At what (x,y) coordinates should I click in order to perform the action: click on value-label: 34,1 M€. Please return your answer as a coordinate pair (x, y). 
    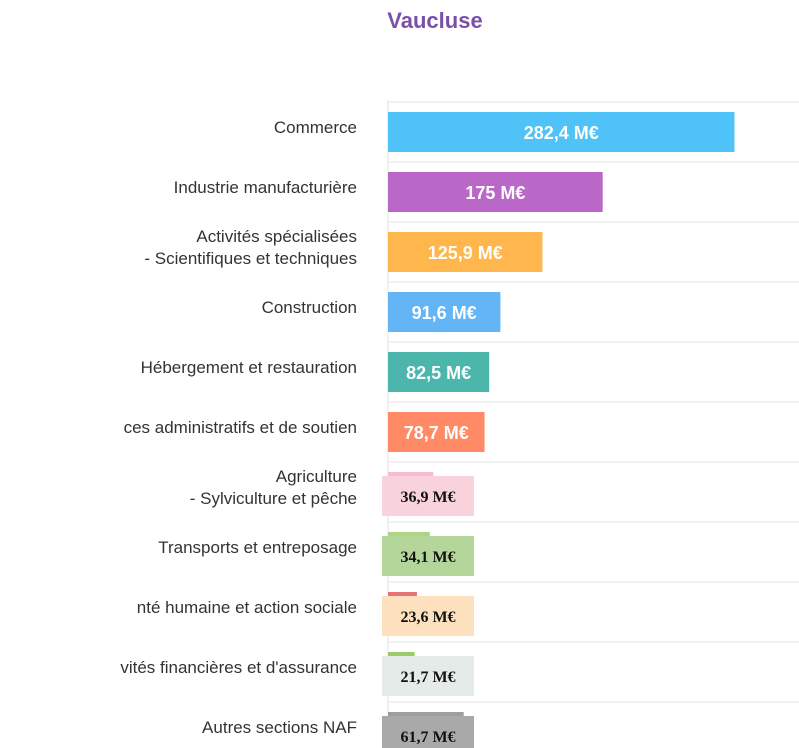
    Looking at the image, I should click on (427, 557).